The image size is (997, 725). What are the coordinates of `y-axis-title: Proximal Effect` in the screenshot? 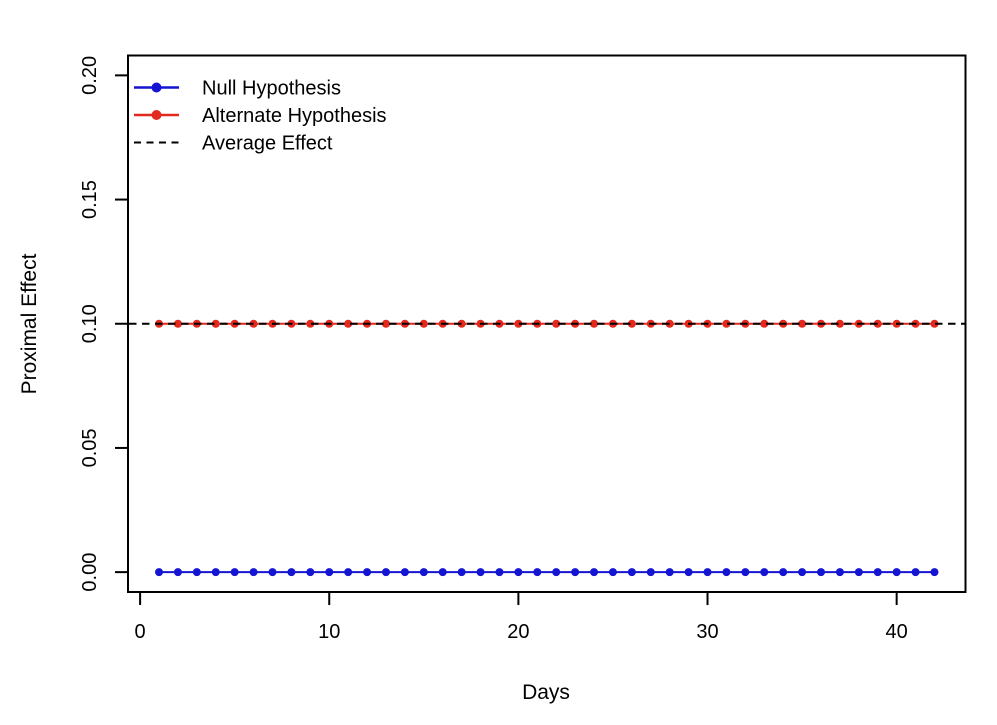 It's located at (29, 323).